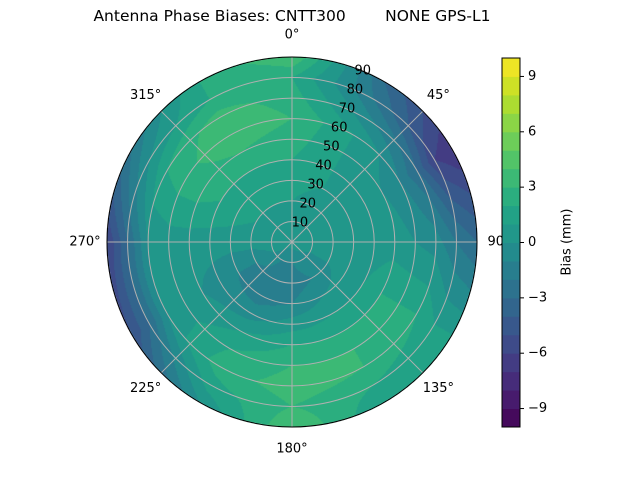 The height and width of the screenshot is (480, 640). What do you see at coordinates (300, 223) in the screenshot?
I see `radial-tick-label: 10` at bounding box center [300, 223].